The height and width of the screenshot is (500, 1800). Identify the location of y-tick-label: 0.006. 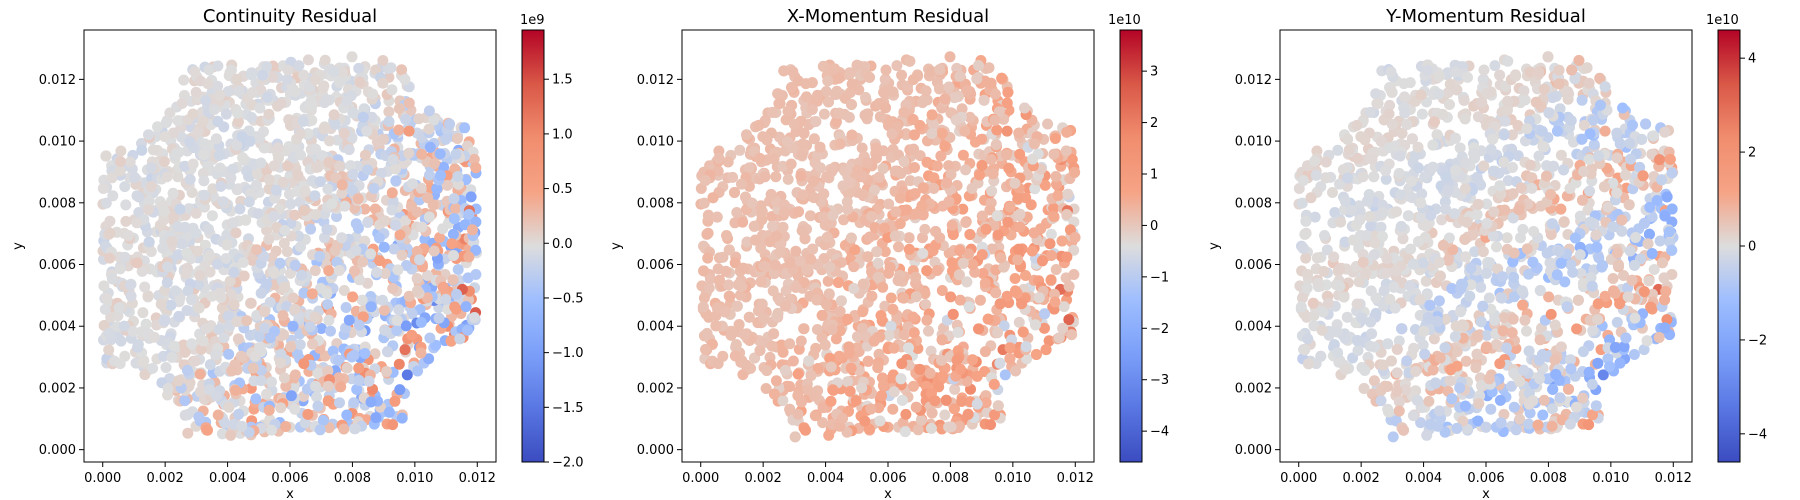
(57, 265).